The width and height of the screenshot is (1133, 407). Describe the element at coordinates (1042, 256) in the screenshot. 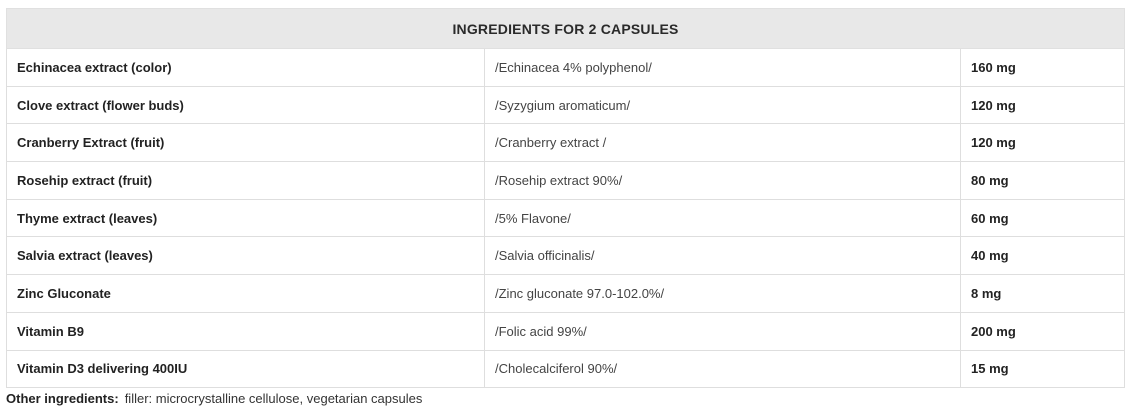

I see `ingredient-amount: 40 mg` at that location.